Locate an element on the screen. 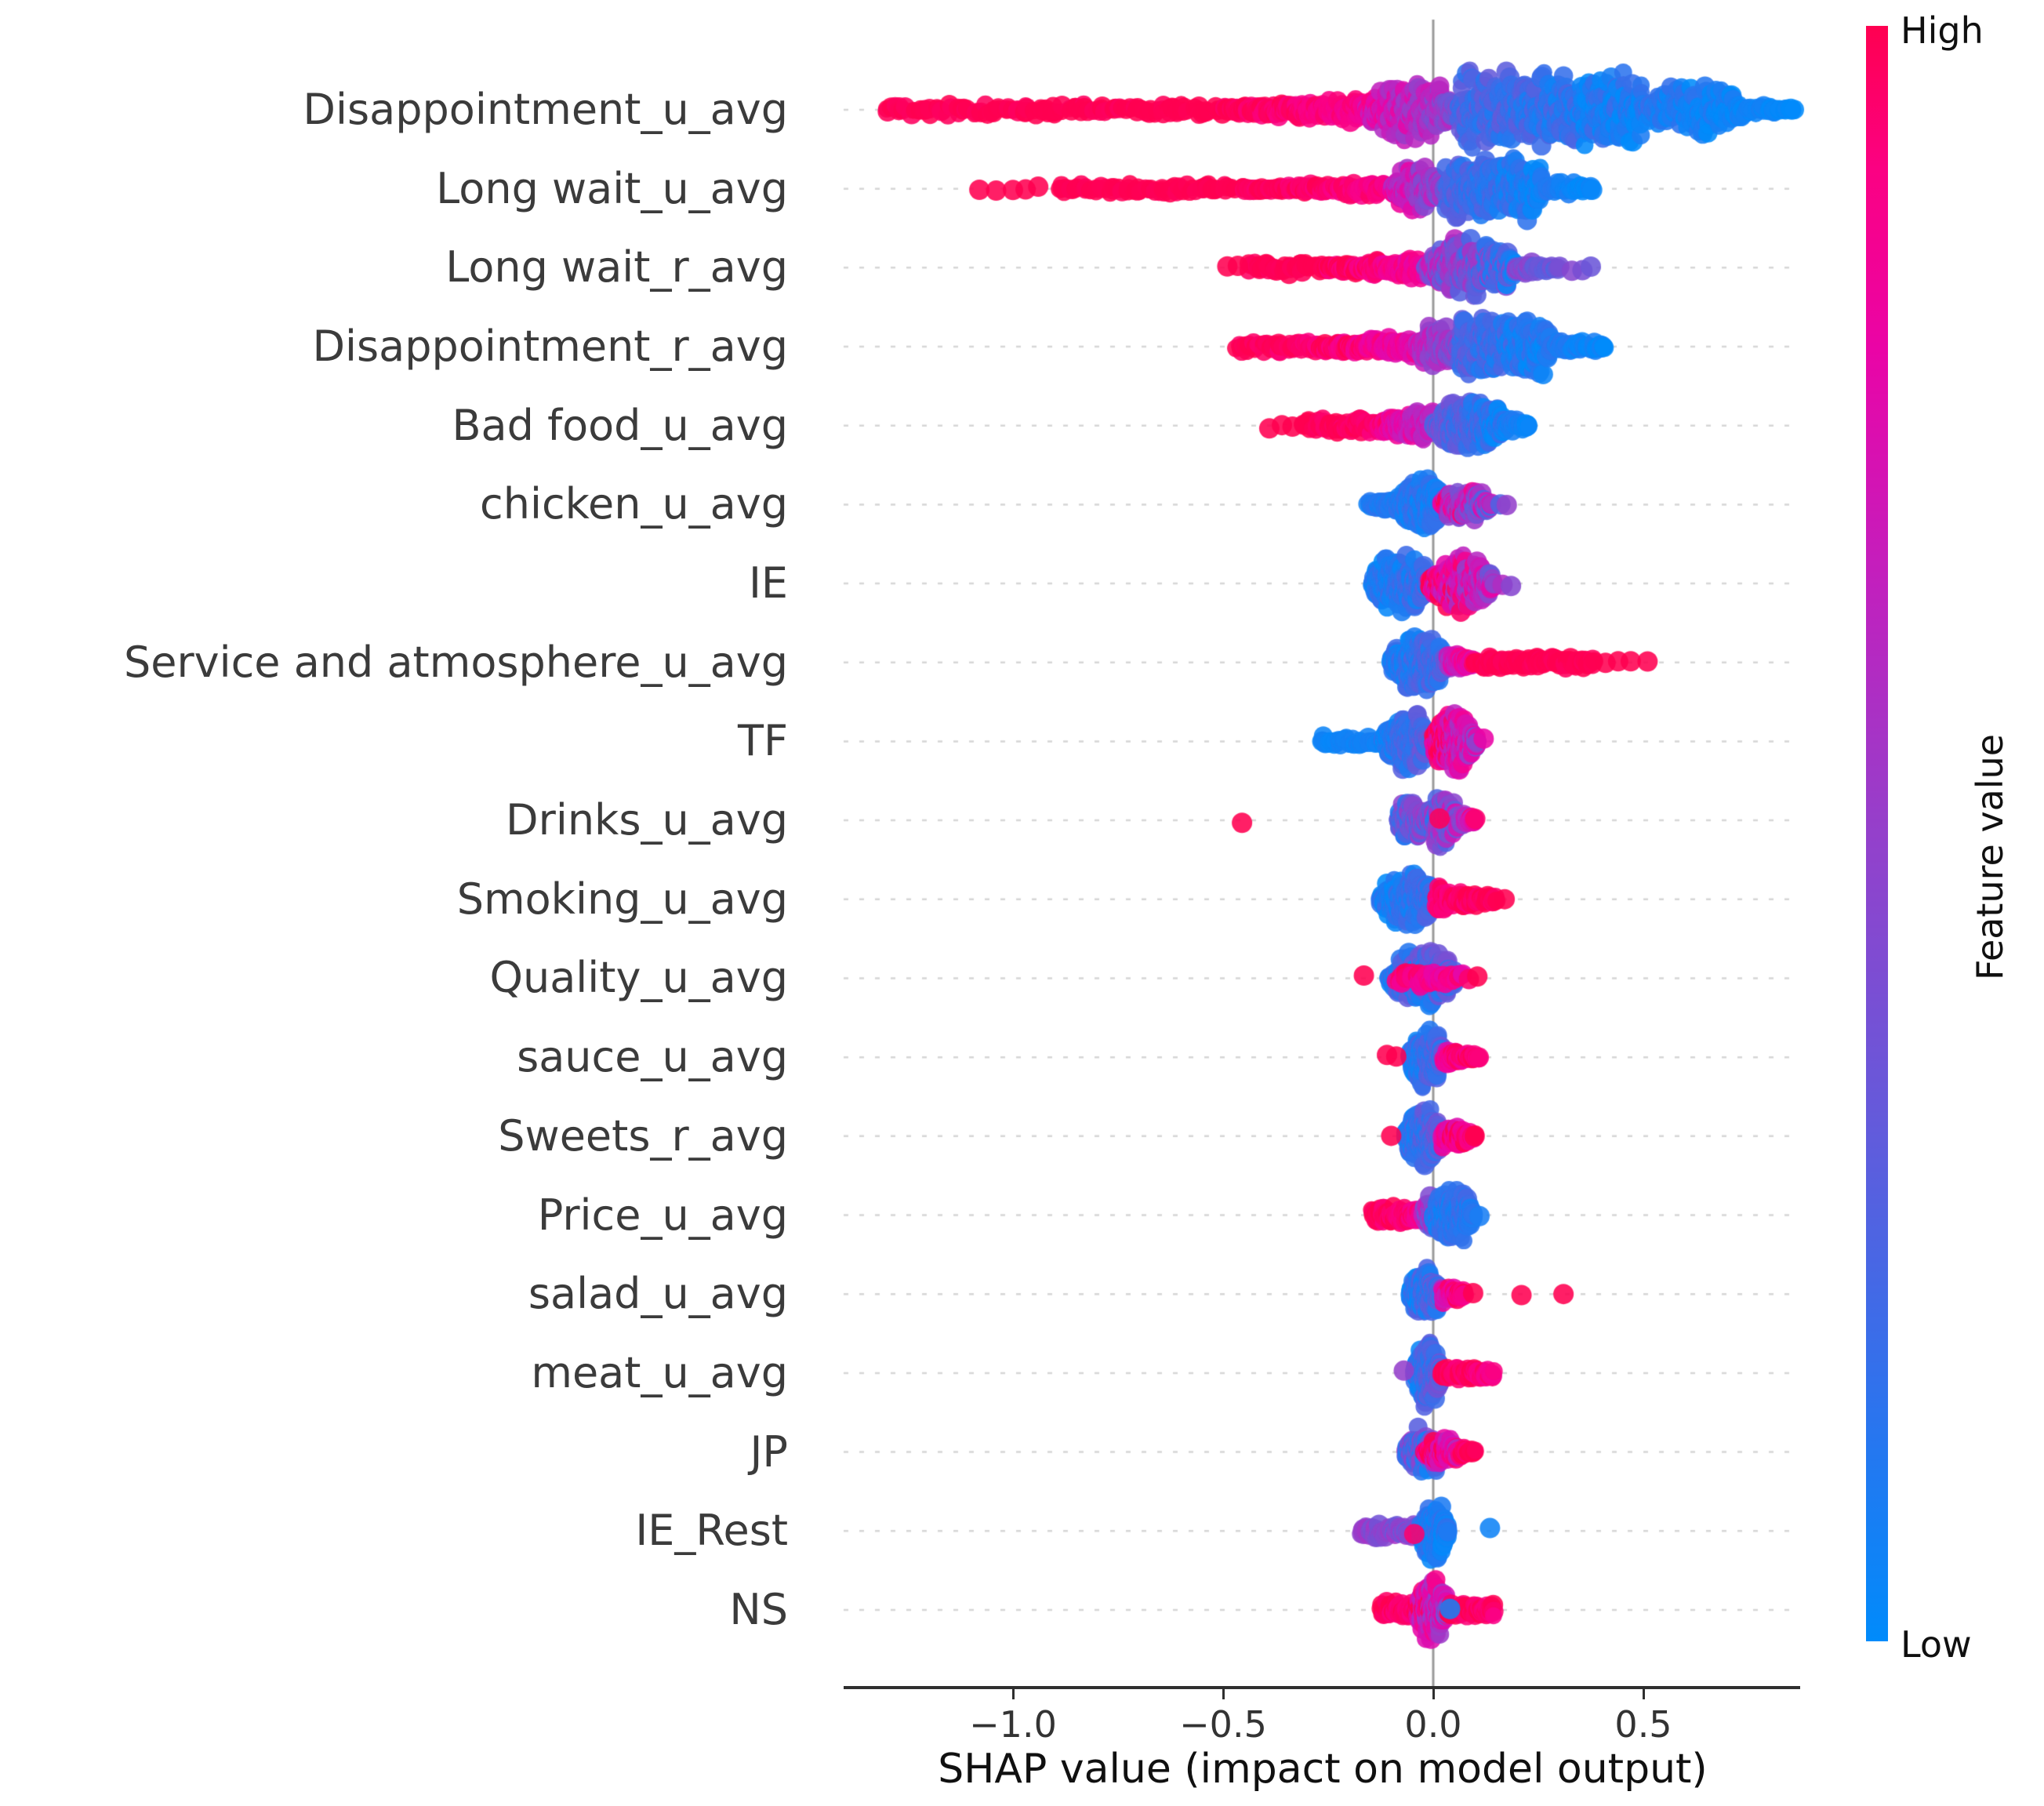  feature-label: Service and atmosphere_u_avg is located at coordinates (455, 662).